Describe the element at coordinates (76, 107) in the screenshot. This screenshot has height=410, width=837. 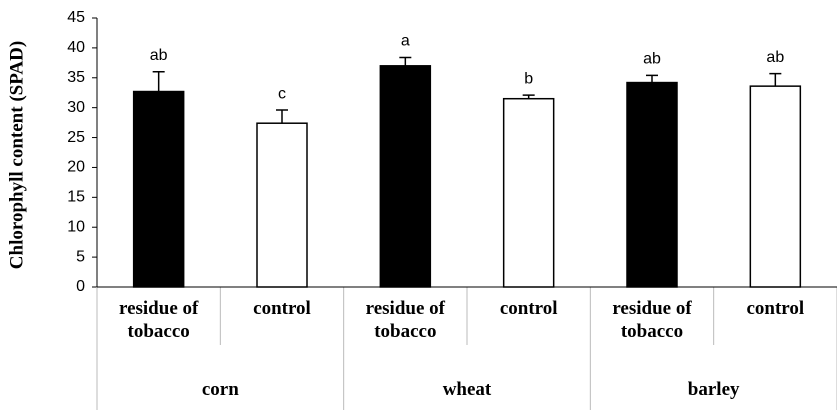
I see `y-tick-label: 30` at that location.